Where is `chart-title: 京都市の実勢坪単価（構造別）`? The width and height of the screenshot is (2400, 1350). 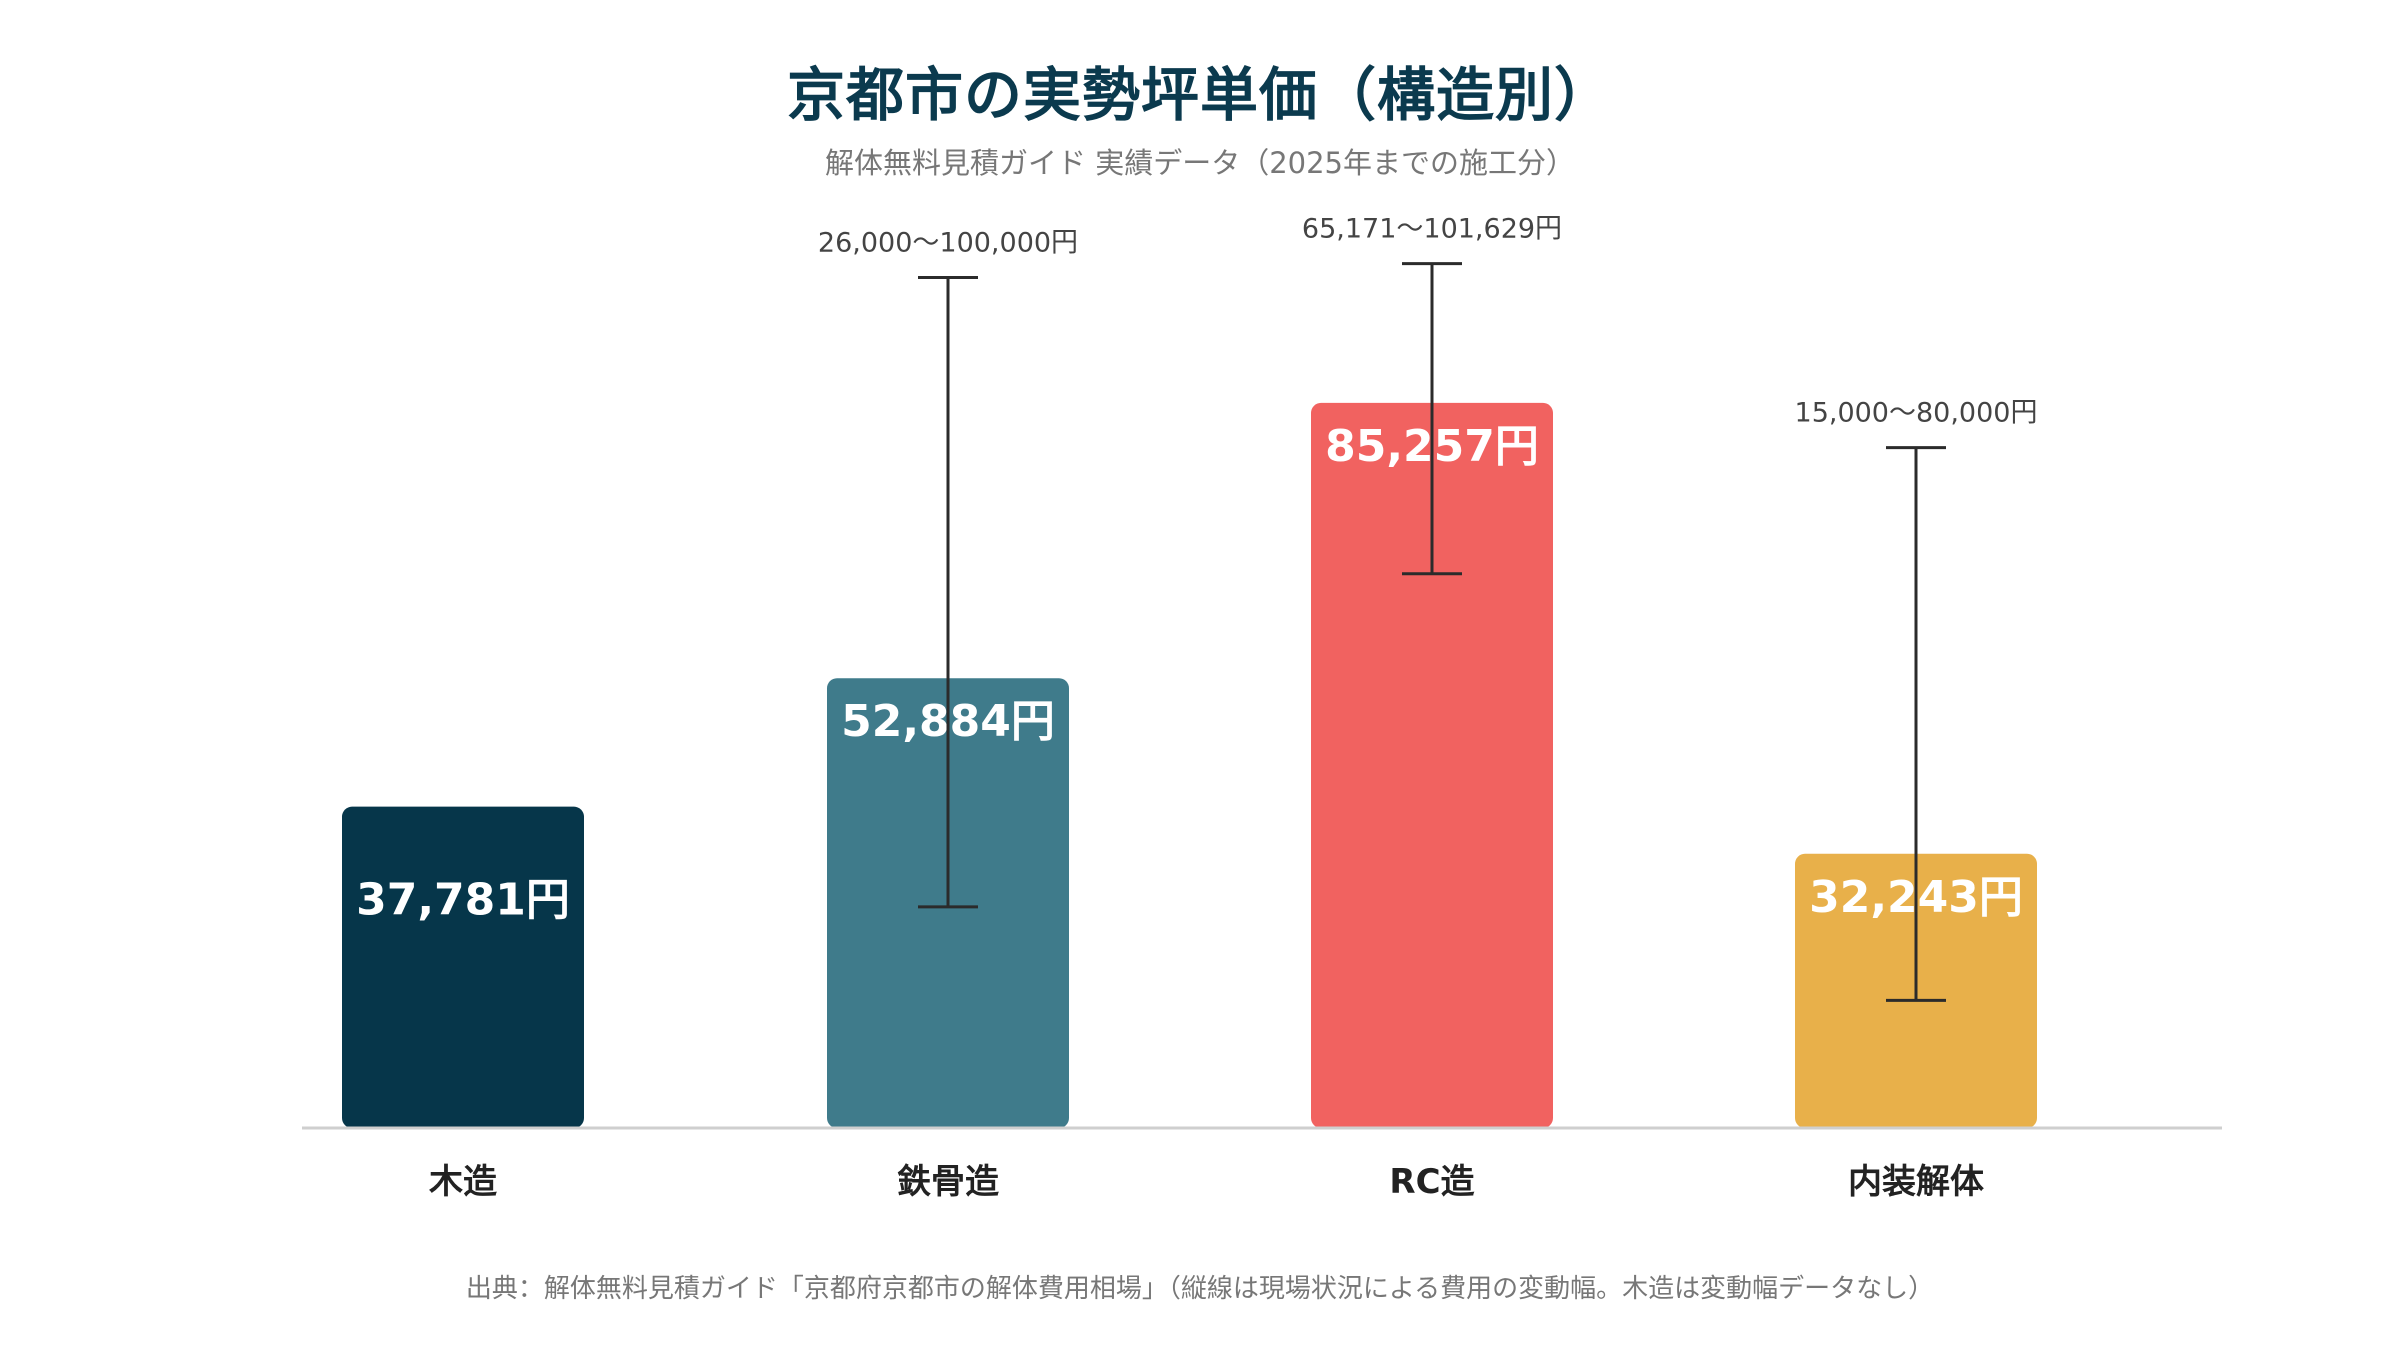 chart-title: 京都市の実勢坪単価（構造別） is located at coordinates (1199, 95).